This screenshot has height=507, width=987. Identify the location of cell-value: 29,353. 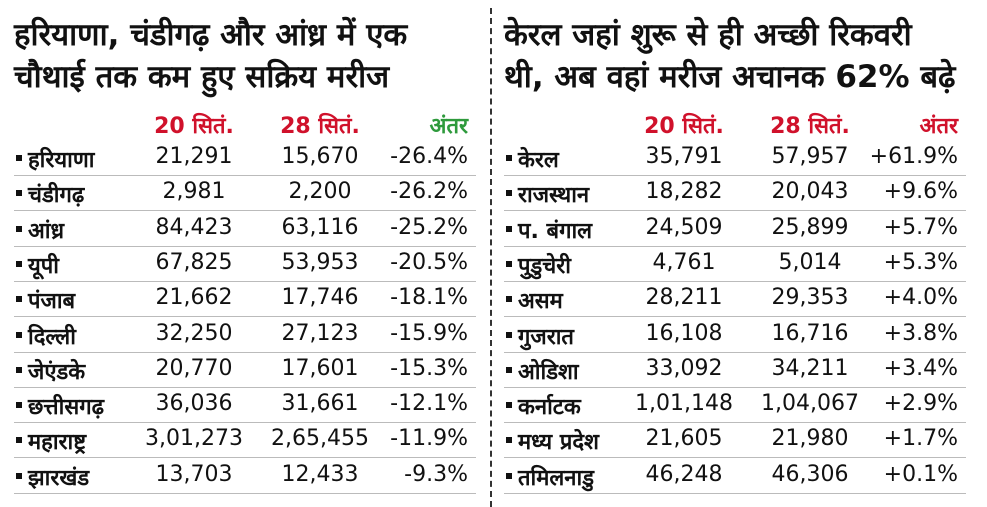
(810, 298).